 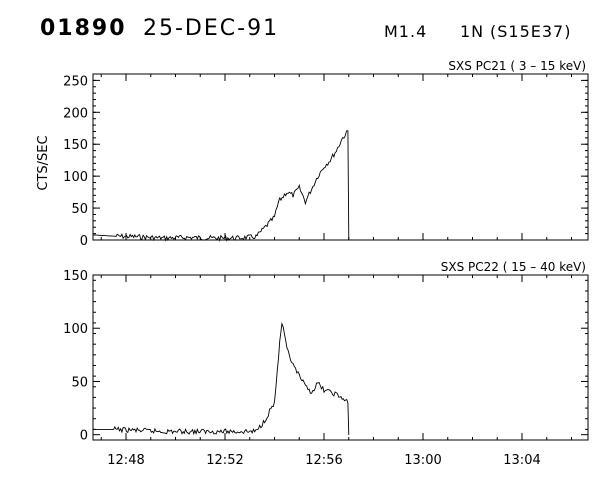 I want to click on pc22-title: SXS PC22 ( 15 – 40 keV), so click(x=513, y=267).